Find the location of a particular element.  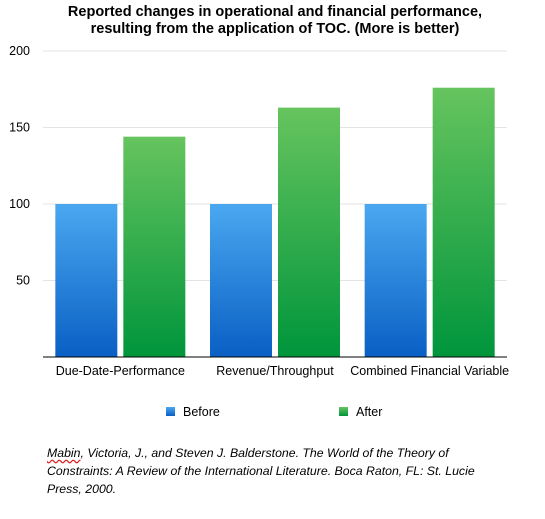

legend-label-before: Before is located at coordinates (201, 412).